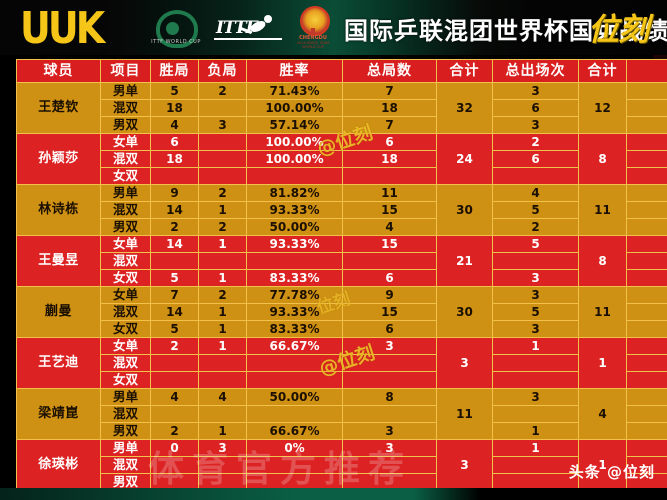 Image resolution: width=667 pixels, height=500 pixels. What do you see at coordinates (177, 29) in the screenshot?
I see `world-cup-ring-shape` at bounding box center [177, 29].